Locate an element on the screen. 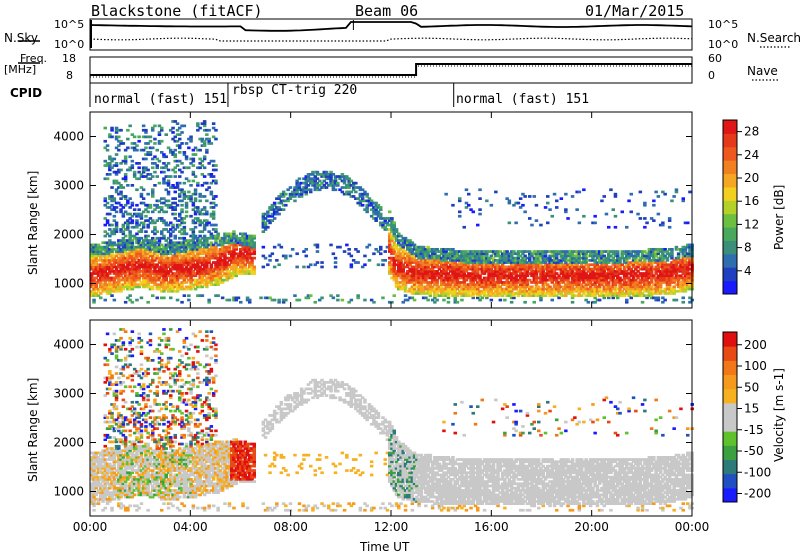  power-colorbar-label-2: 12 is located at coordinates (751, 224).